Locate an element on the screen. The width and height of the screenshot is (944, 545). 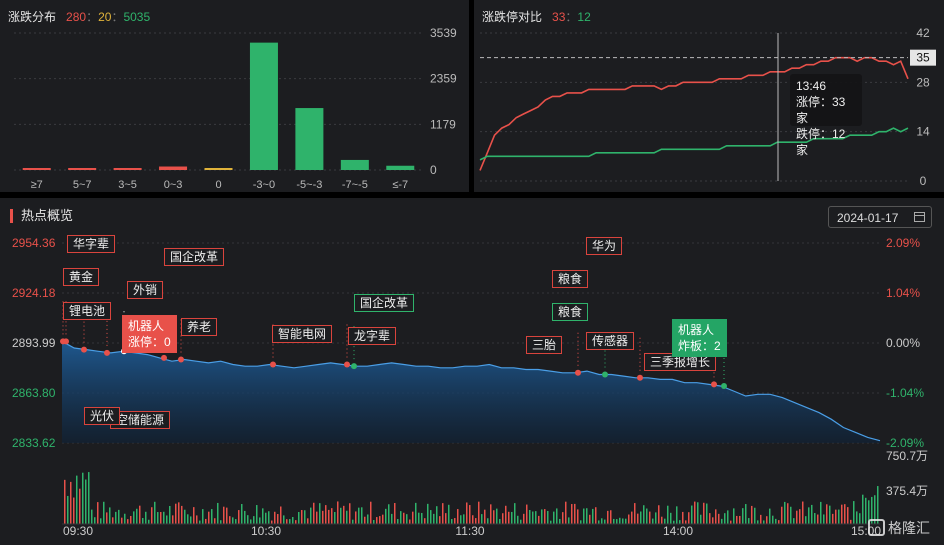
price-tick-label: 2954.36 is located at coordinates (34, 243).